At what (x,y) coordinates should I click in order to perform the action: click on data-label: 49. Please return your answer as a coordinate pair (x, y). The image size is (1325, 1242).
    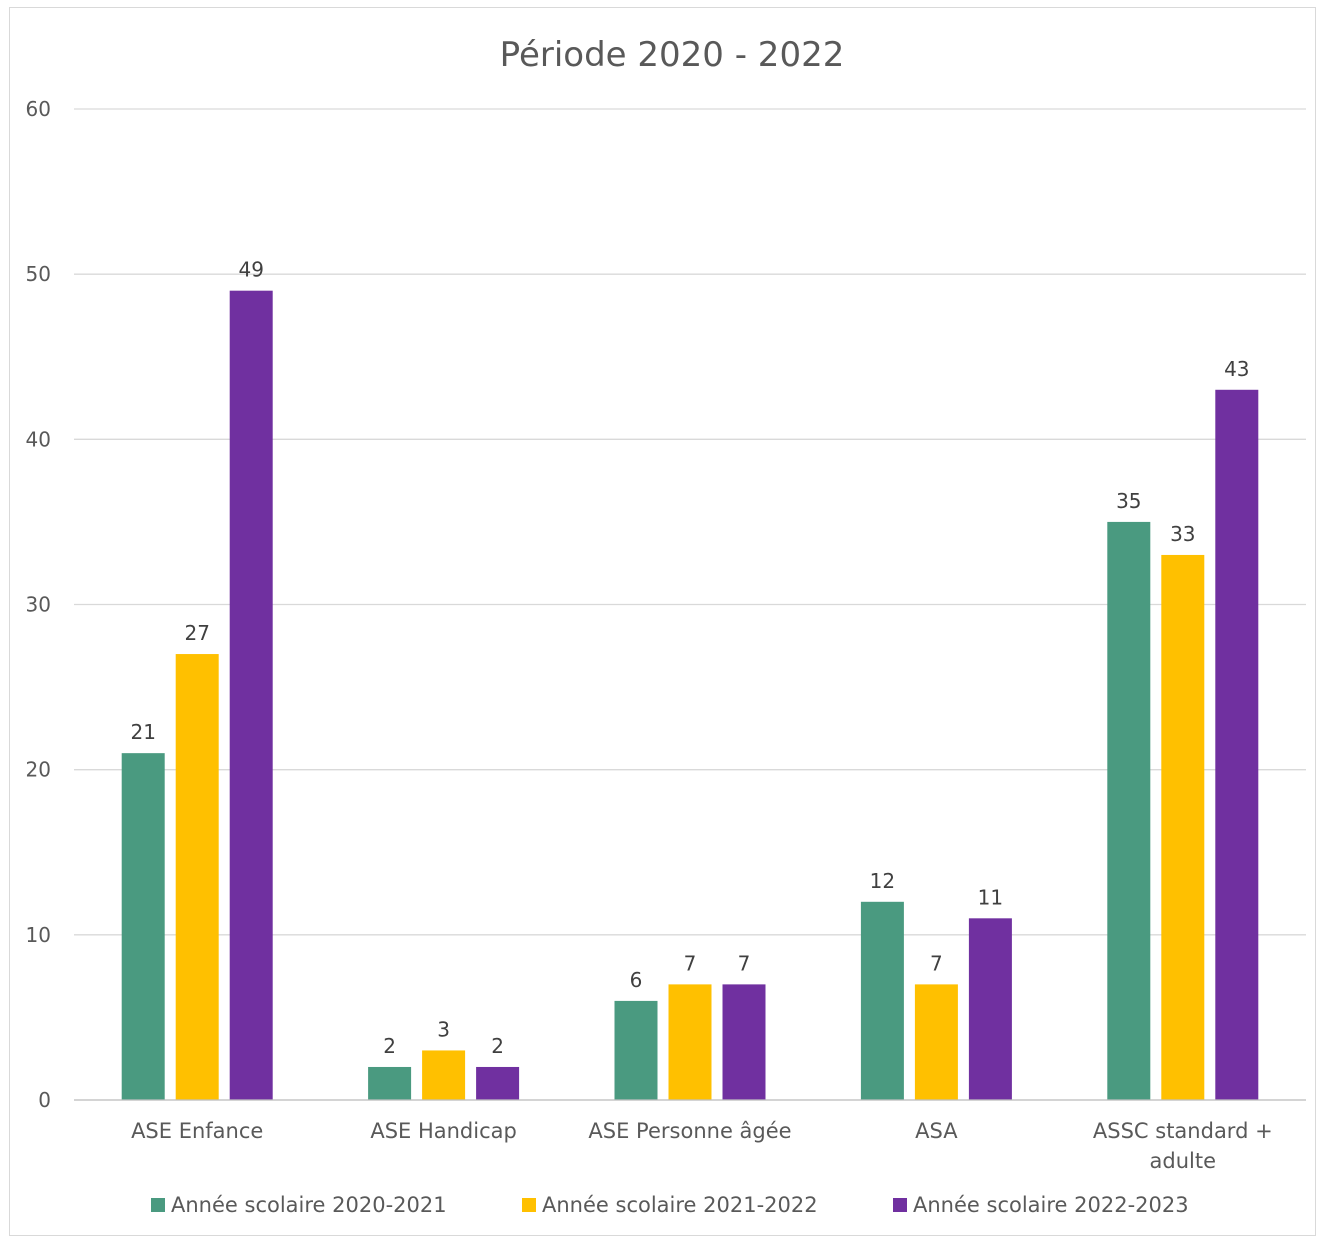
    Looking at the image, I should click on (250, 270).